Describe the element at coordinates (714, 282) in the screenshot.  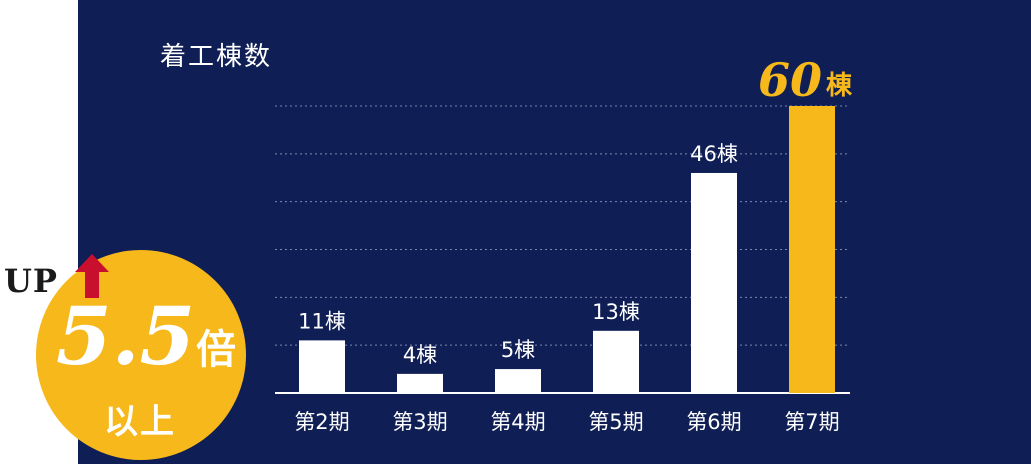
I see `bar-第6期` at that location.